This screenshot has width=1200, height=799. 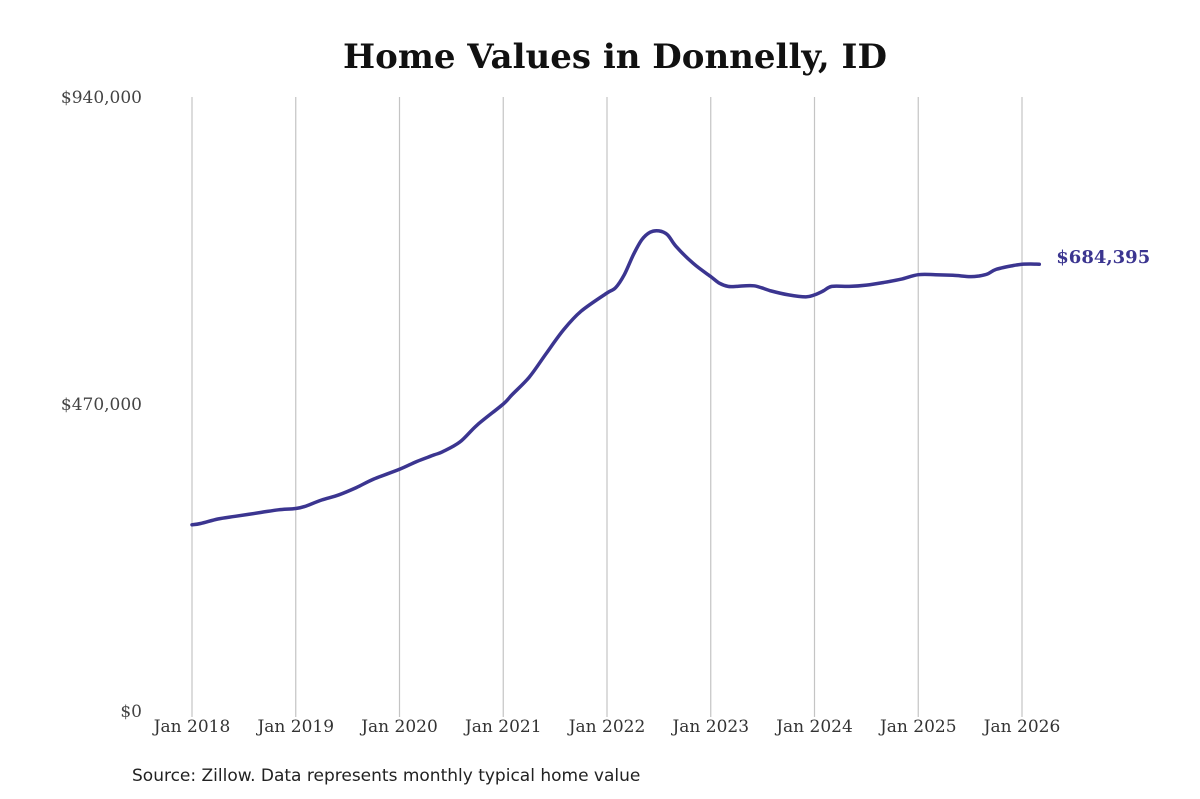 I want to click on latest-value-label: $684,395, so click(x=1103, y=257).